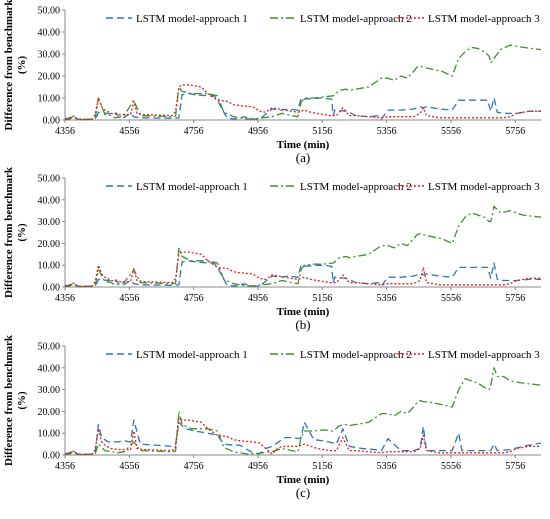 This screenshot has width=550, height=519. I want to click on panel-label: (a), so click(303, 157).